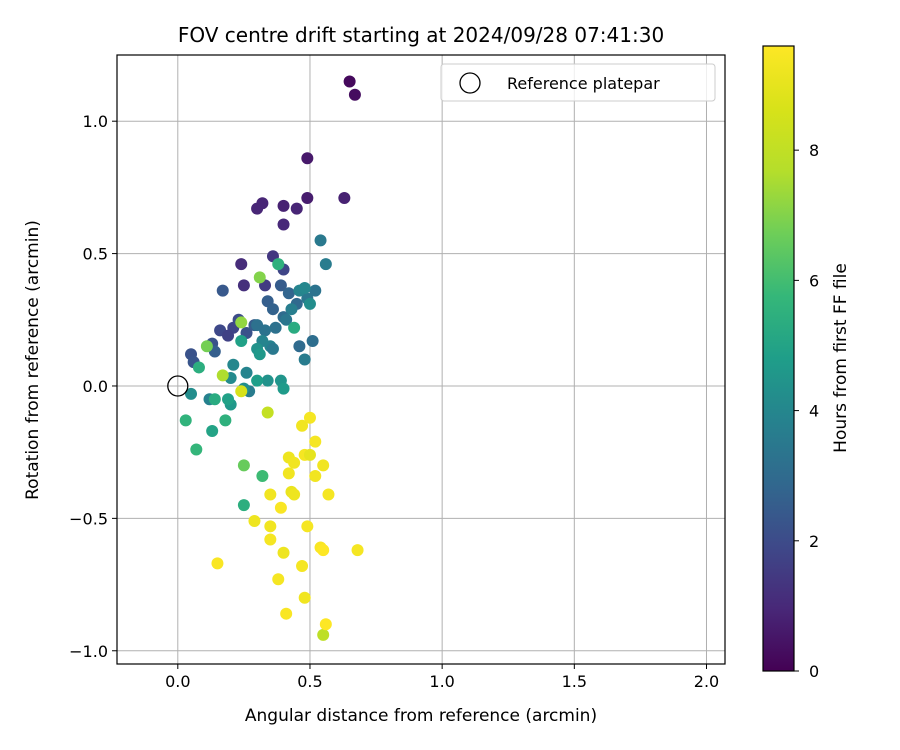 Image resolution: width=900 pixels, height=750 pixels. I want to click on reference-platepar-point, so click(178, 386).